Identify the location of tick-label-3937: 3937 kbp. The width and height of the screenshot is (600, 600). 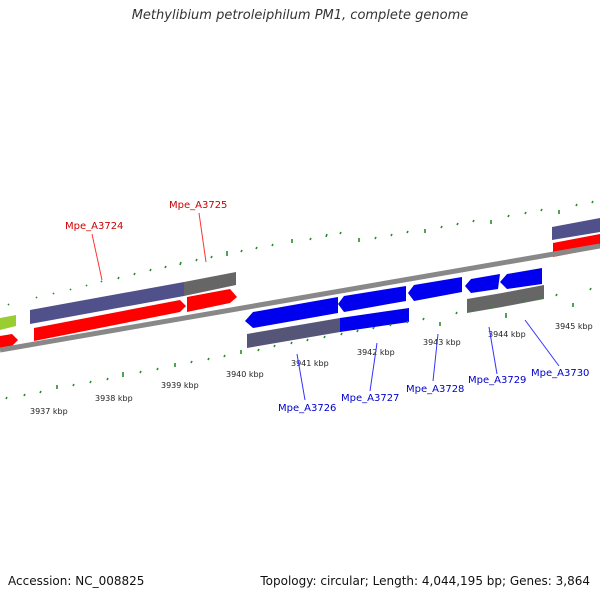
(49, 411).